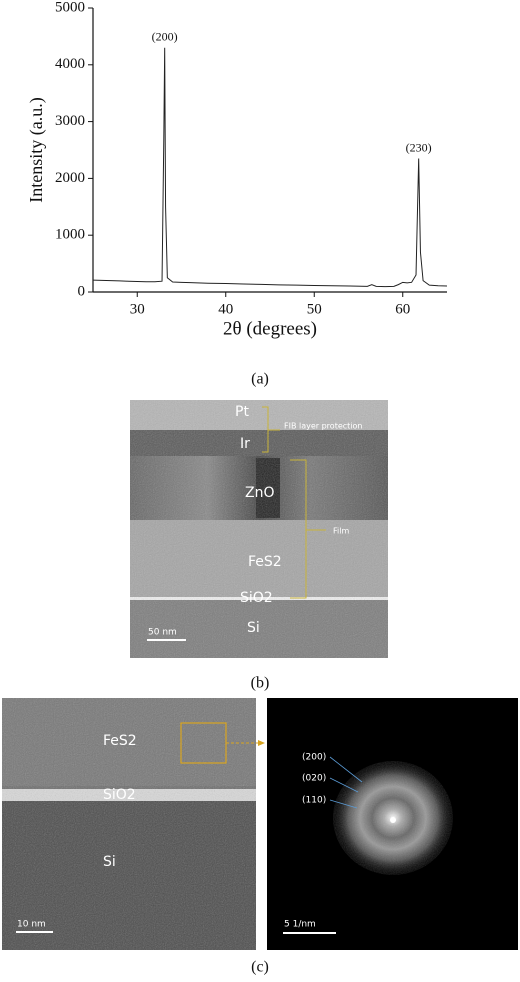  I want to click on fft-label: (020), so click(314, 779).